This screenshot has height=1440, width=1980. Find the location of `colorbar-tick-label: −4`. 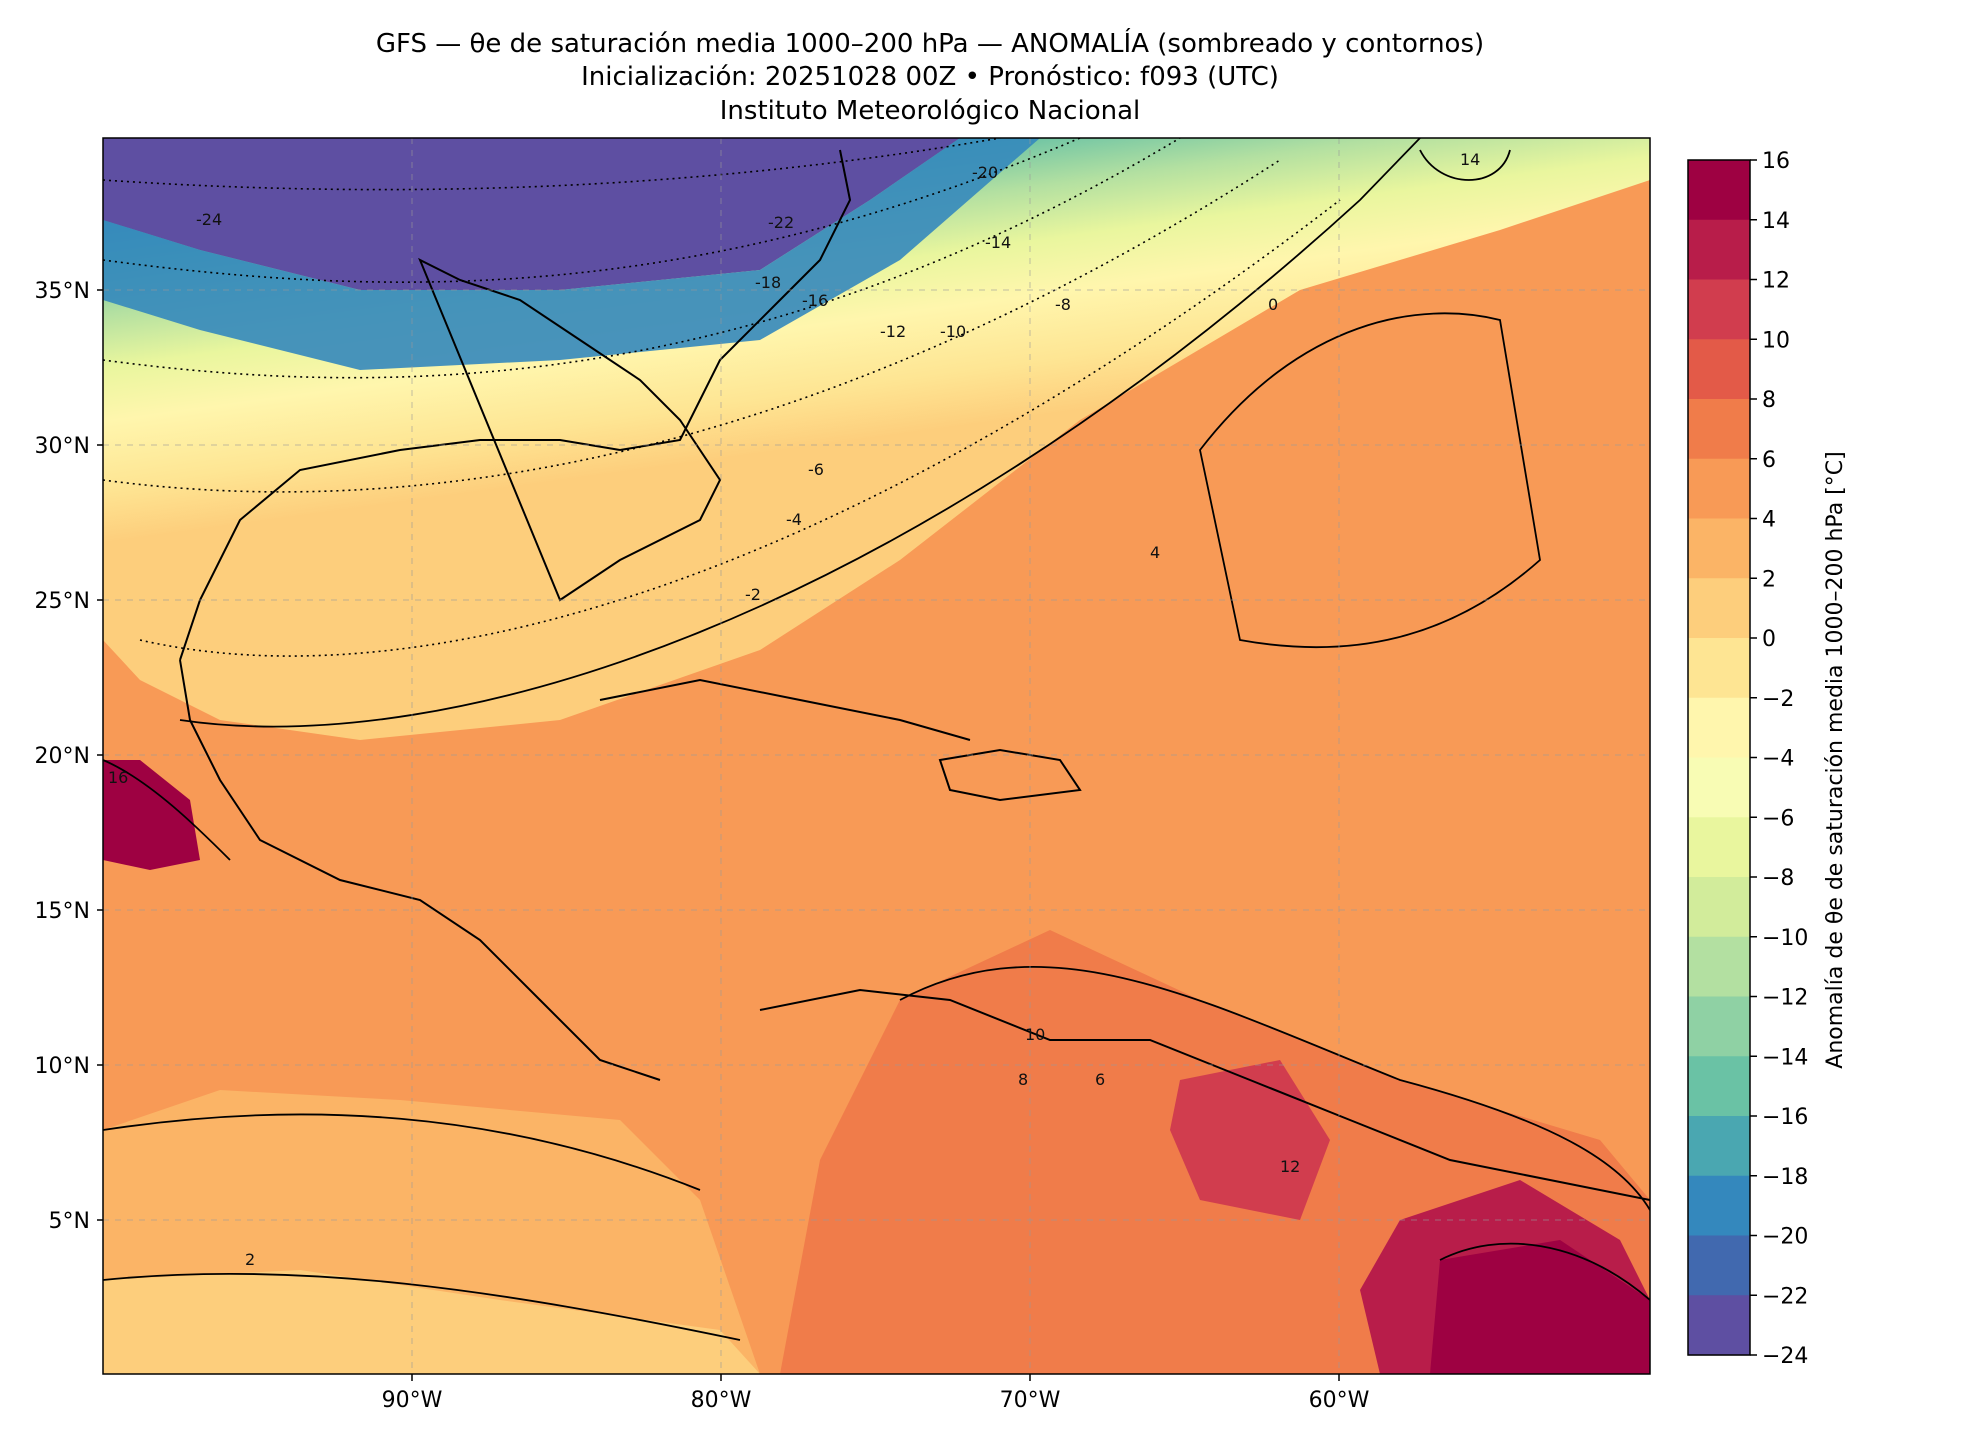

colorbar-tick-label: −4 is located at coordinates (1778, 759).